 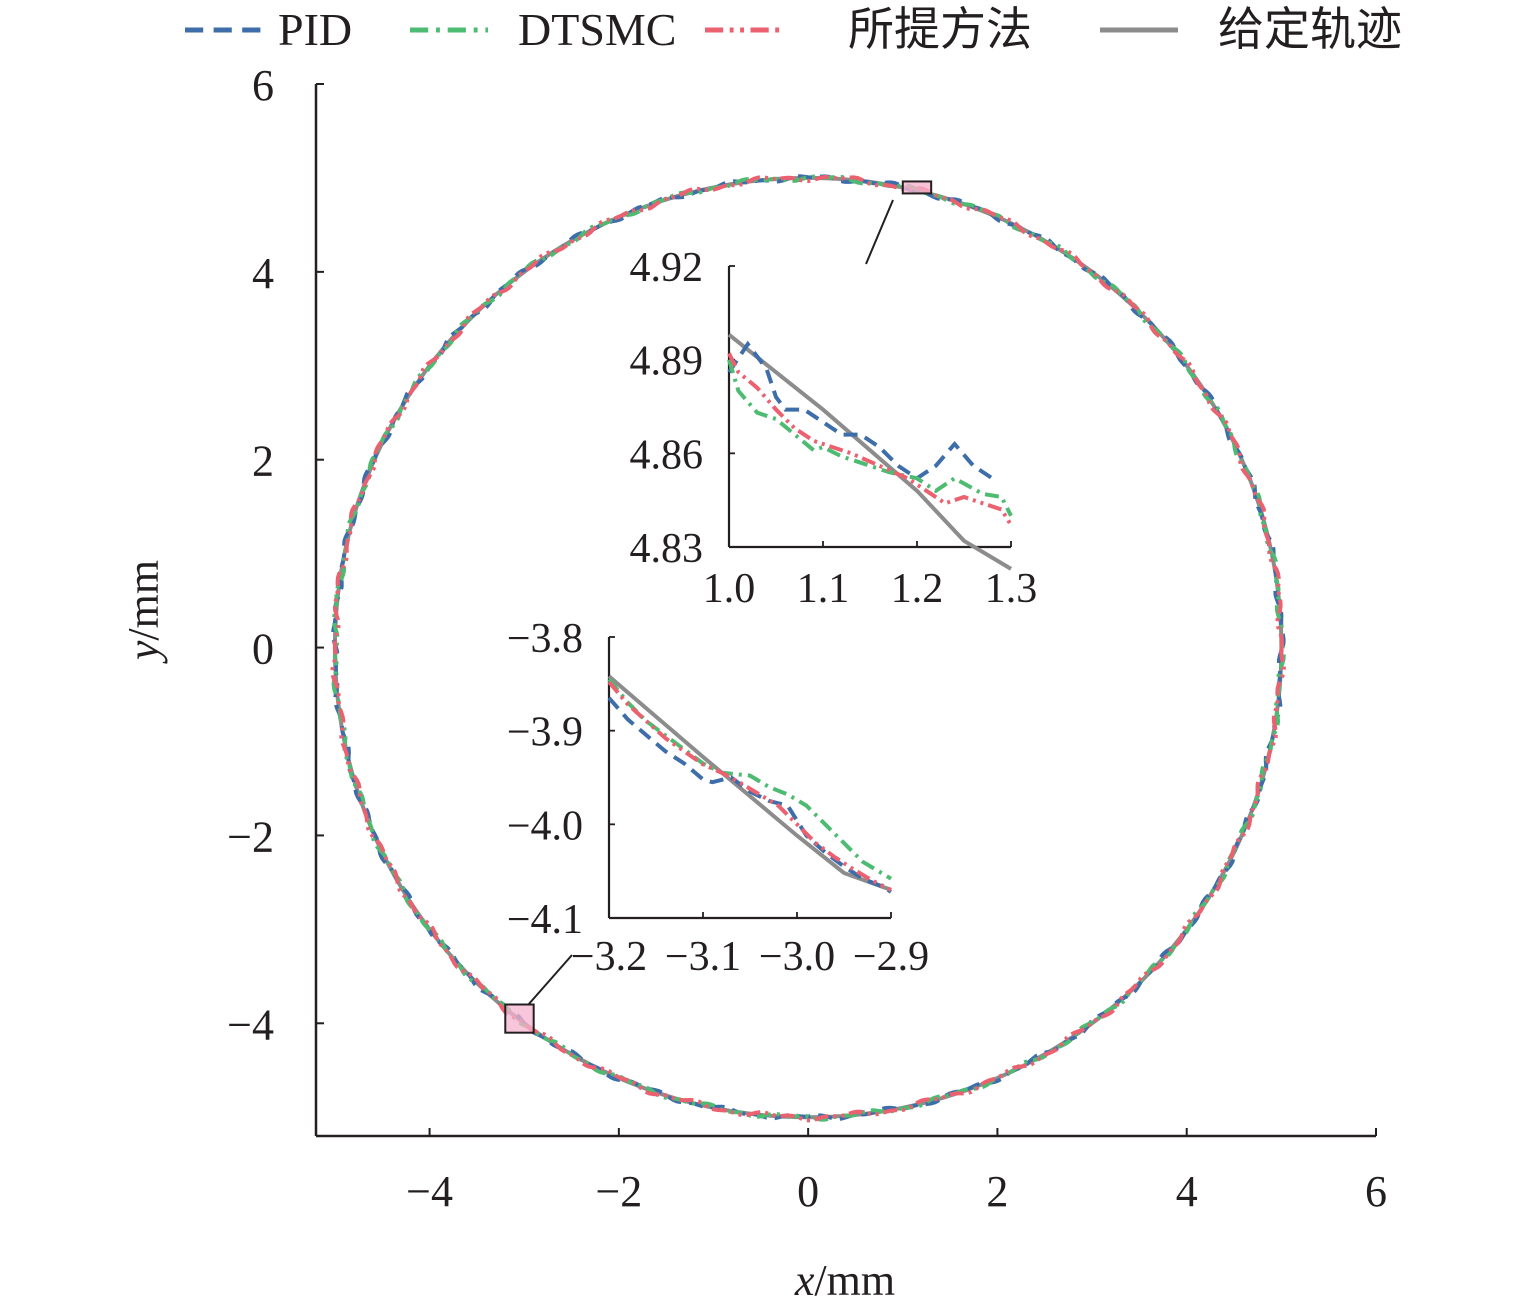 What do you see at coordinates (1187, 1191) in the screenshot?
I see `x-tick-label: 4` at bounding box center [1187, 1191].